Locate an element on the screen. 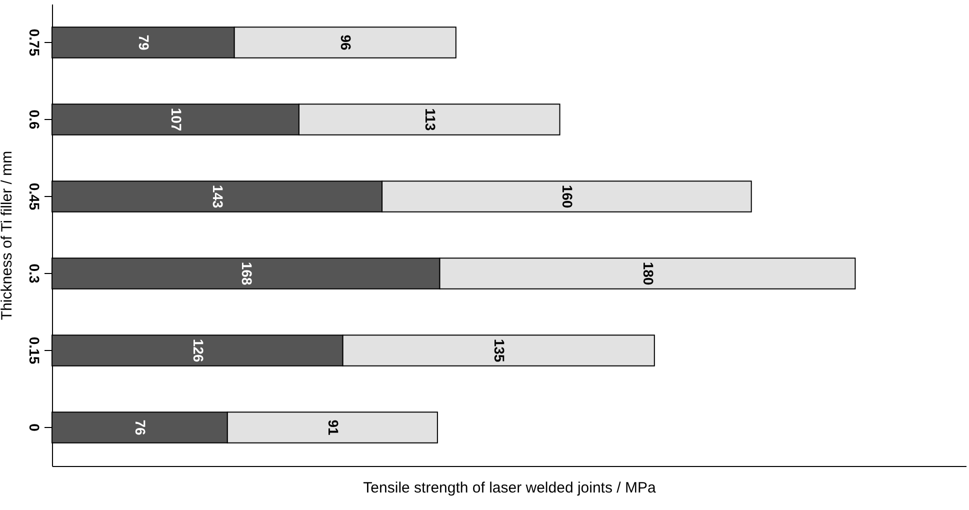  y-tick-label: 0.15 is located at coordinates (34, 350).